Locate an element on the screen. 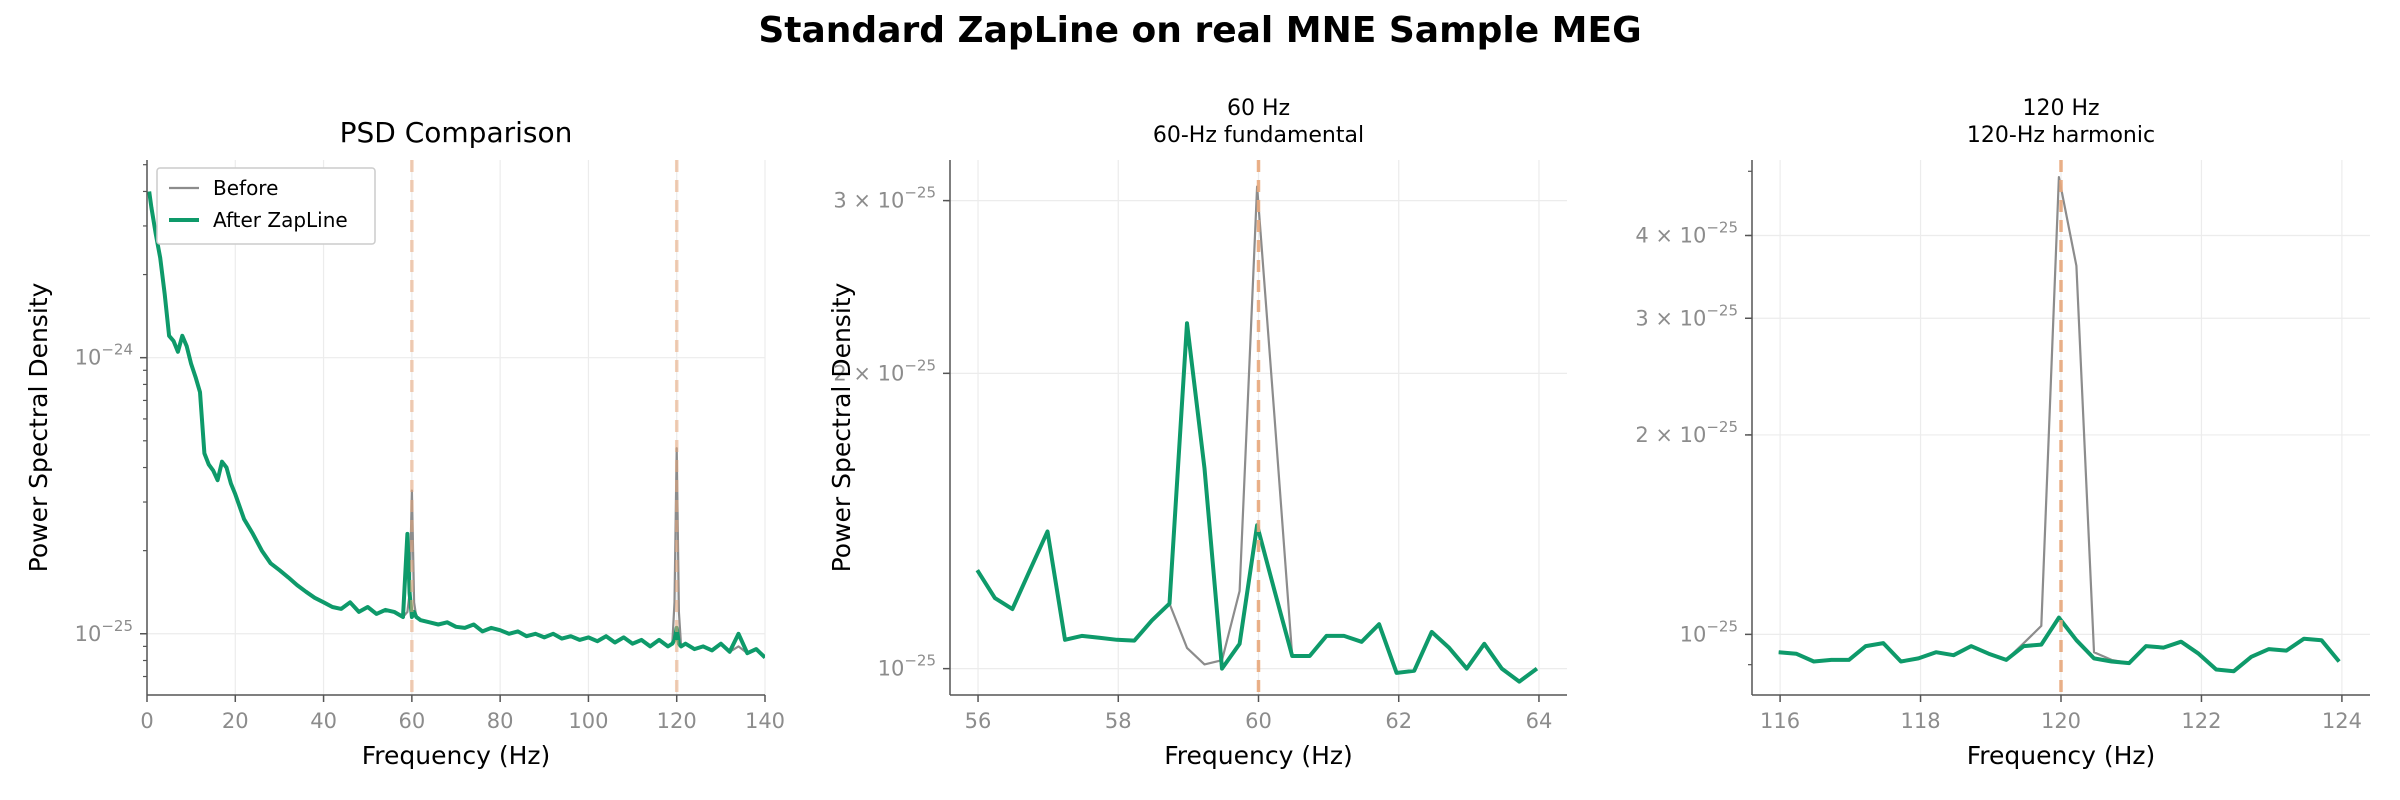 The height and width of the screenshot is (800, 2400). chart-title: 60 Hz is located at coordinates (1258, 108).